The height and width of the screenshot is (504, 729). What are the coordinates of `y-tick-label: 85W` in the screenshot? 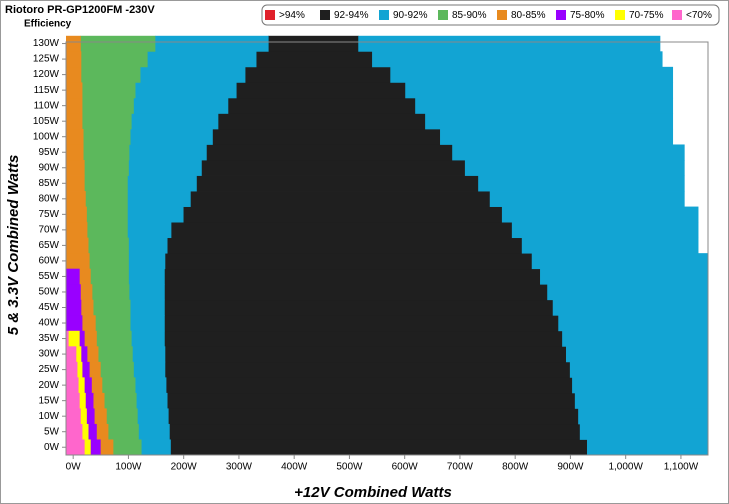 It's located at (48, 183).